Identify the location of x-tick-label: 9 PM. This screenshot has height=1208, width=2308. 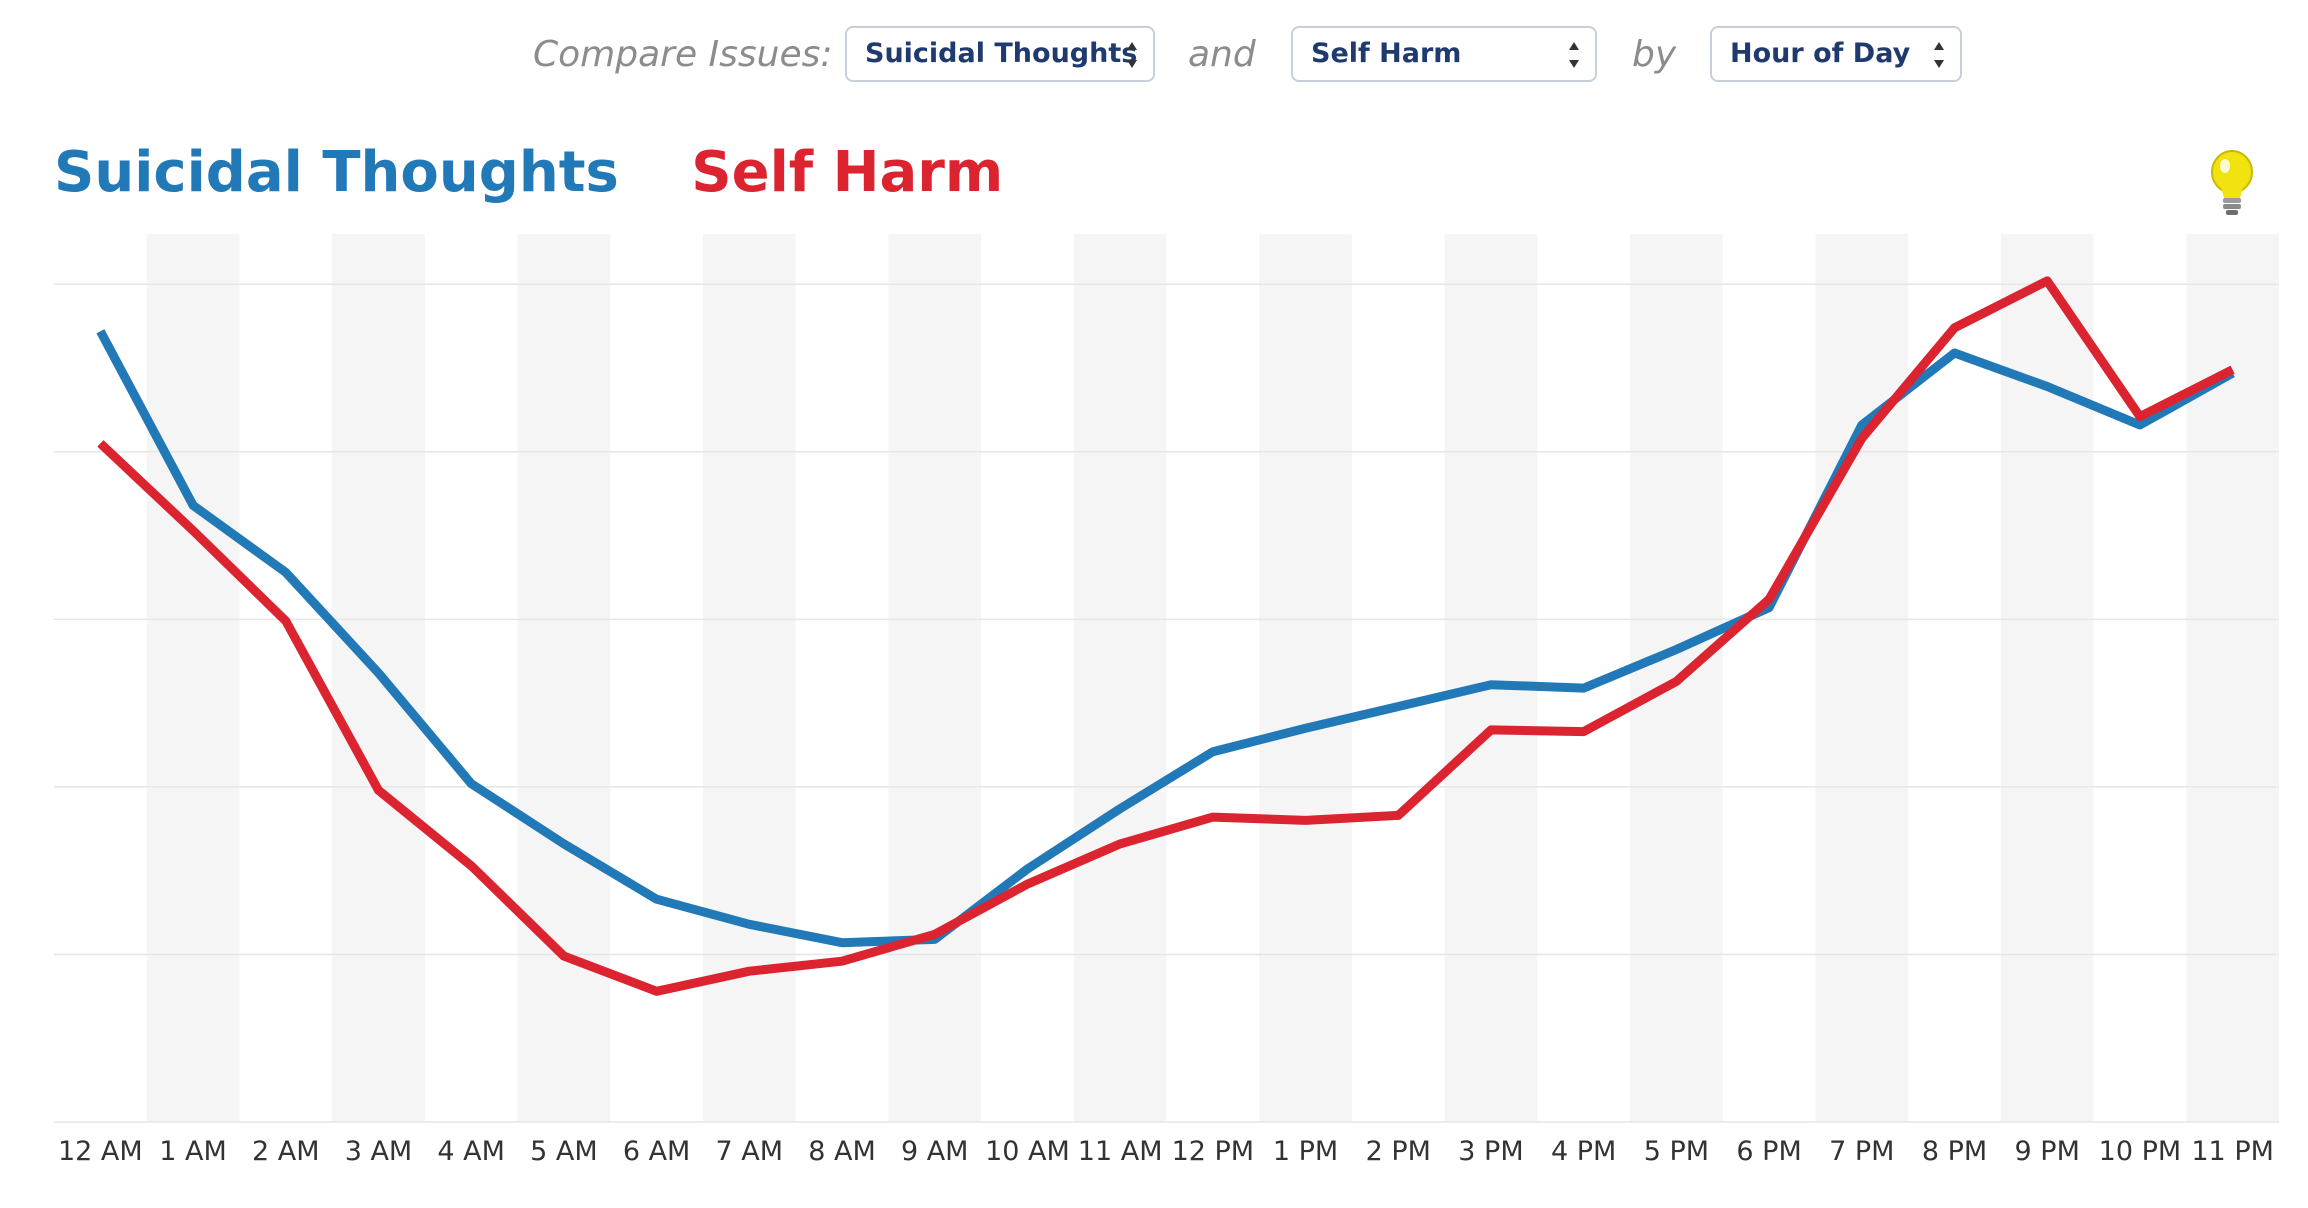
(2047, 1151).